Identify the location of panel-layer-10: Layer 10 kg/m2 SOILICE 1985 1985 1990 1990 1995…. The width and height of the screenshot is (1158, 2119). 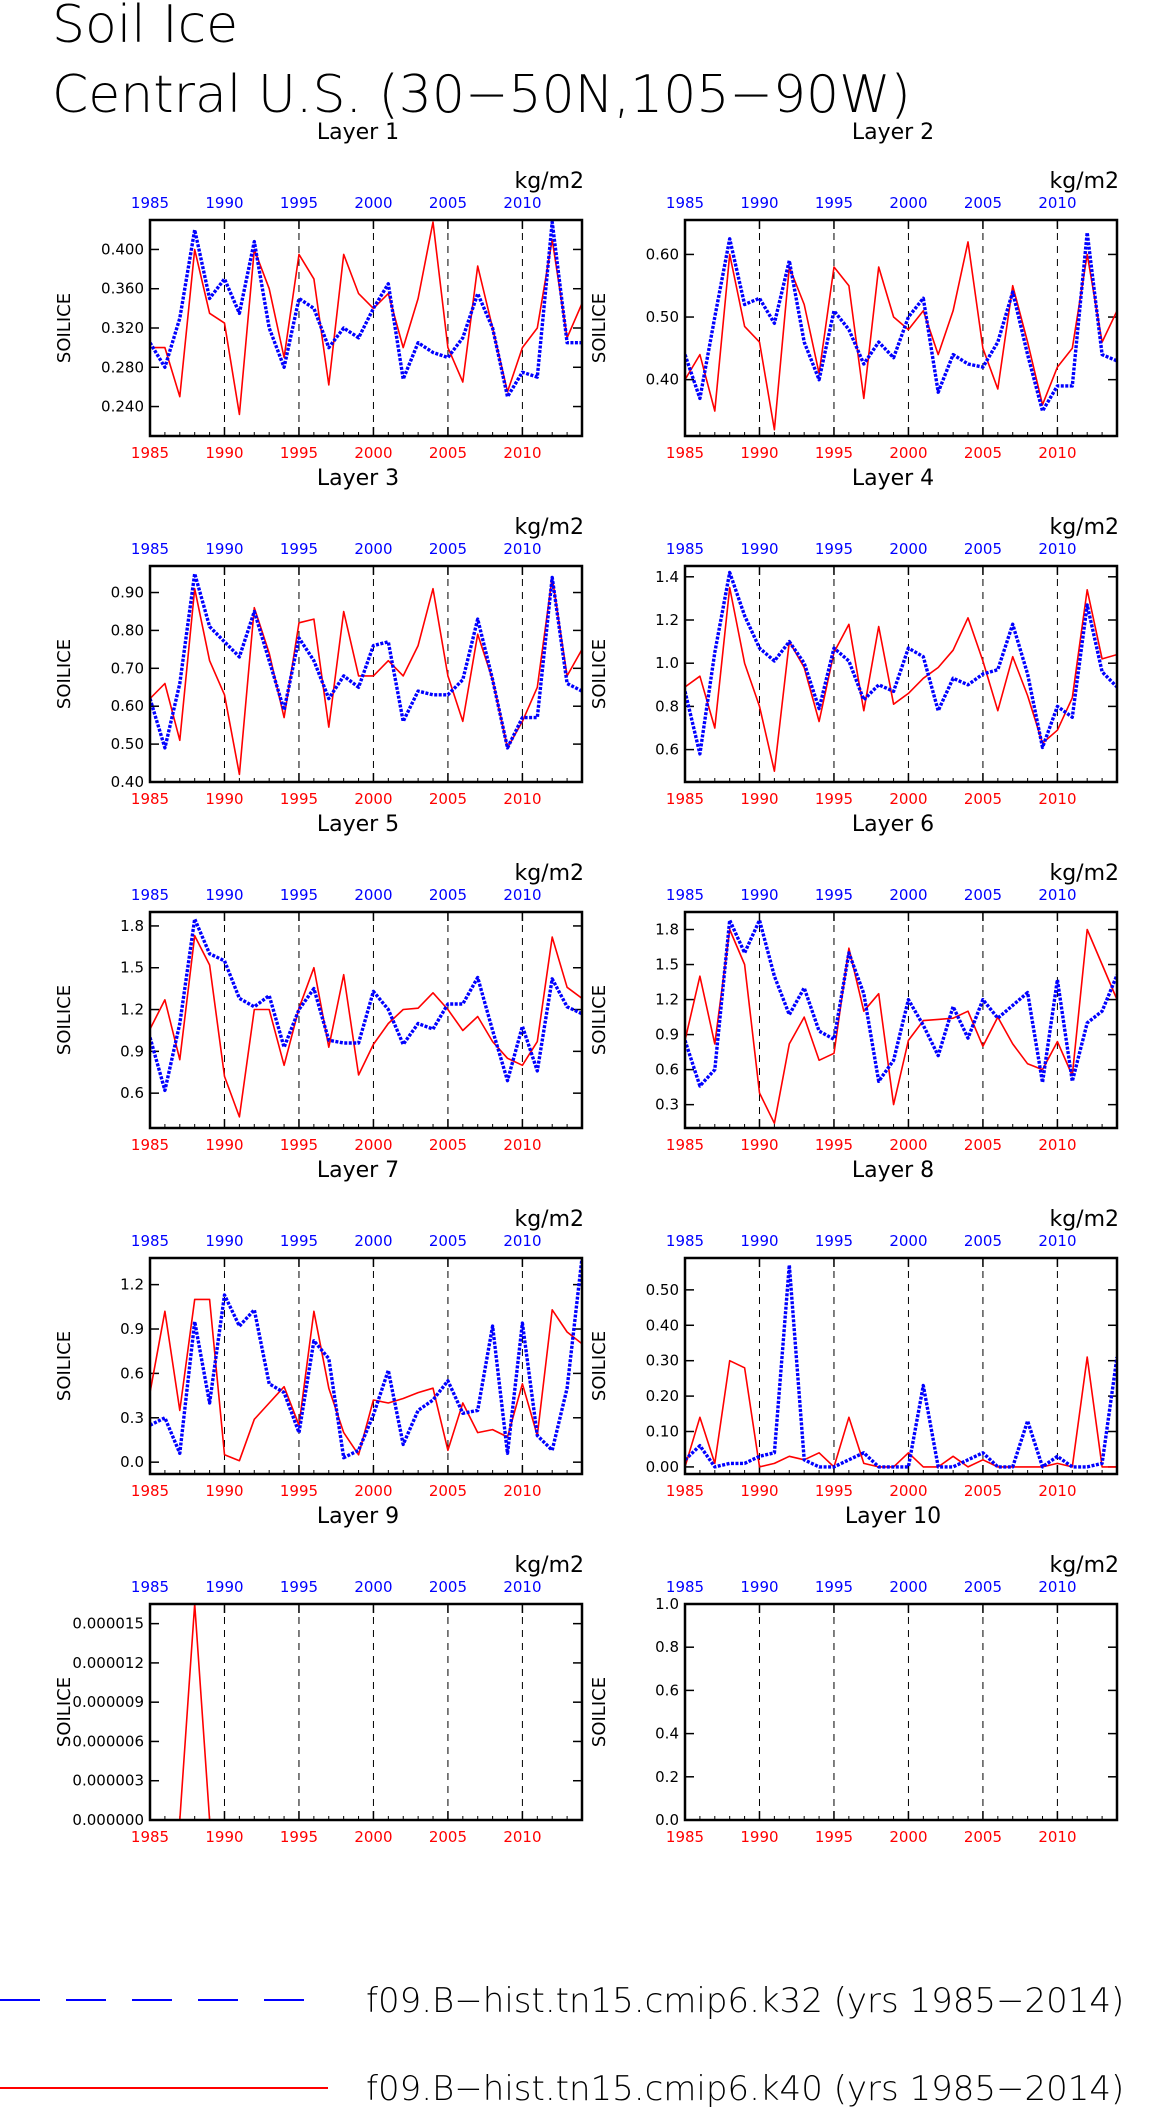
(854, 1675).